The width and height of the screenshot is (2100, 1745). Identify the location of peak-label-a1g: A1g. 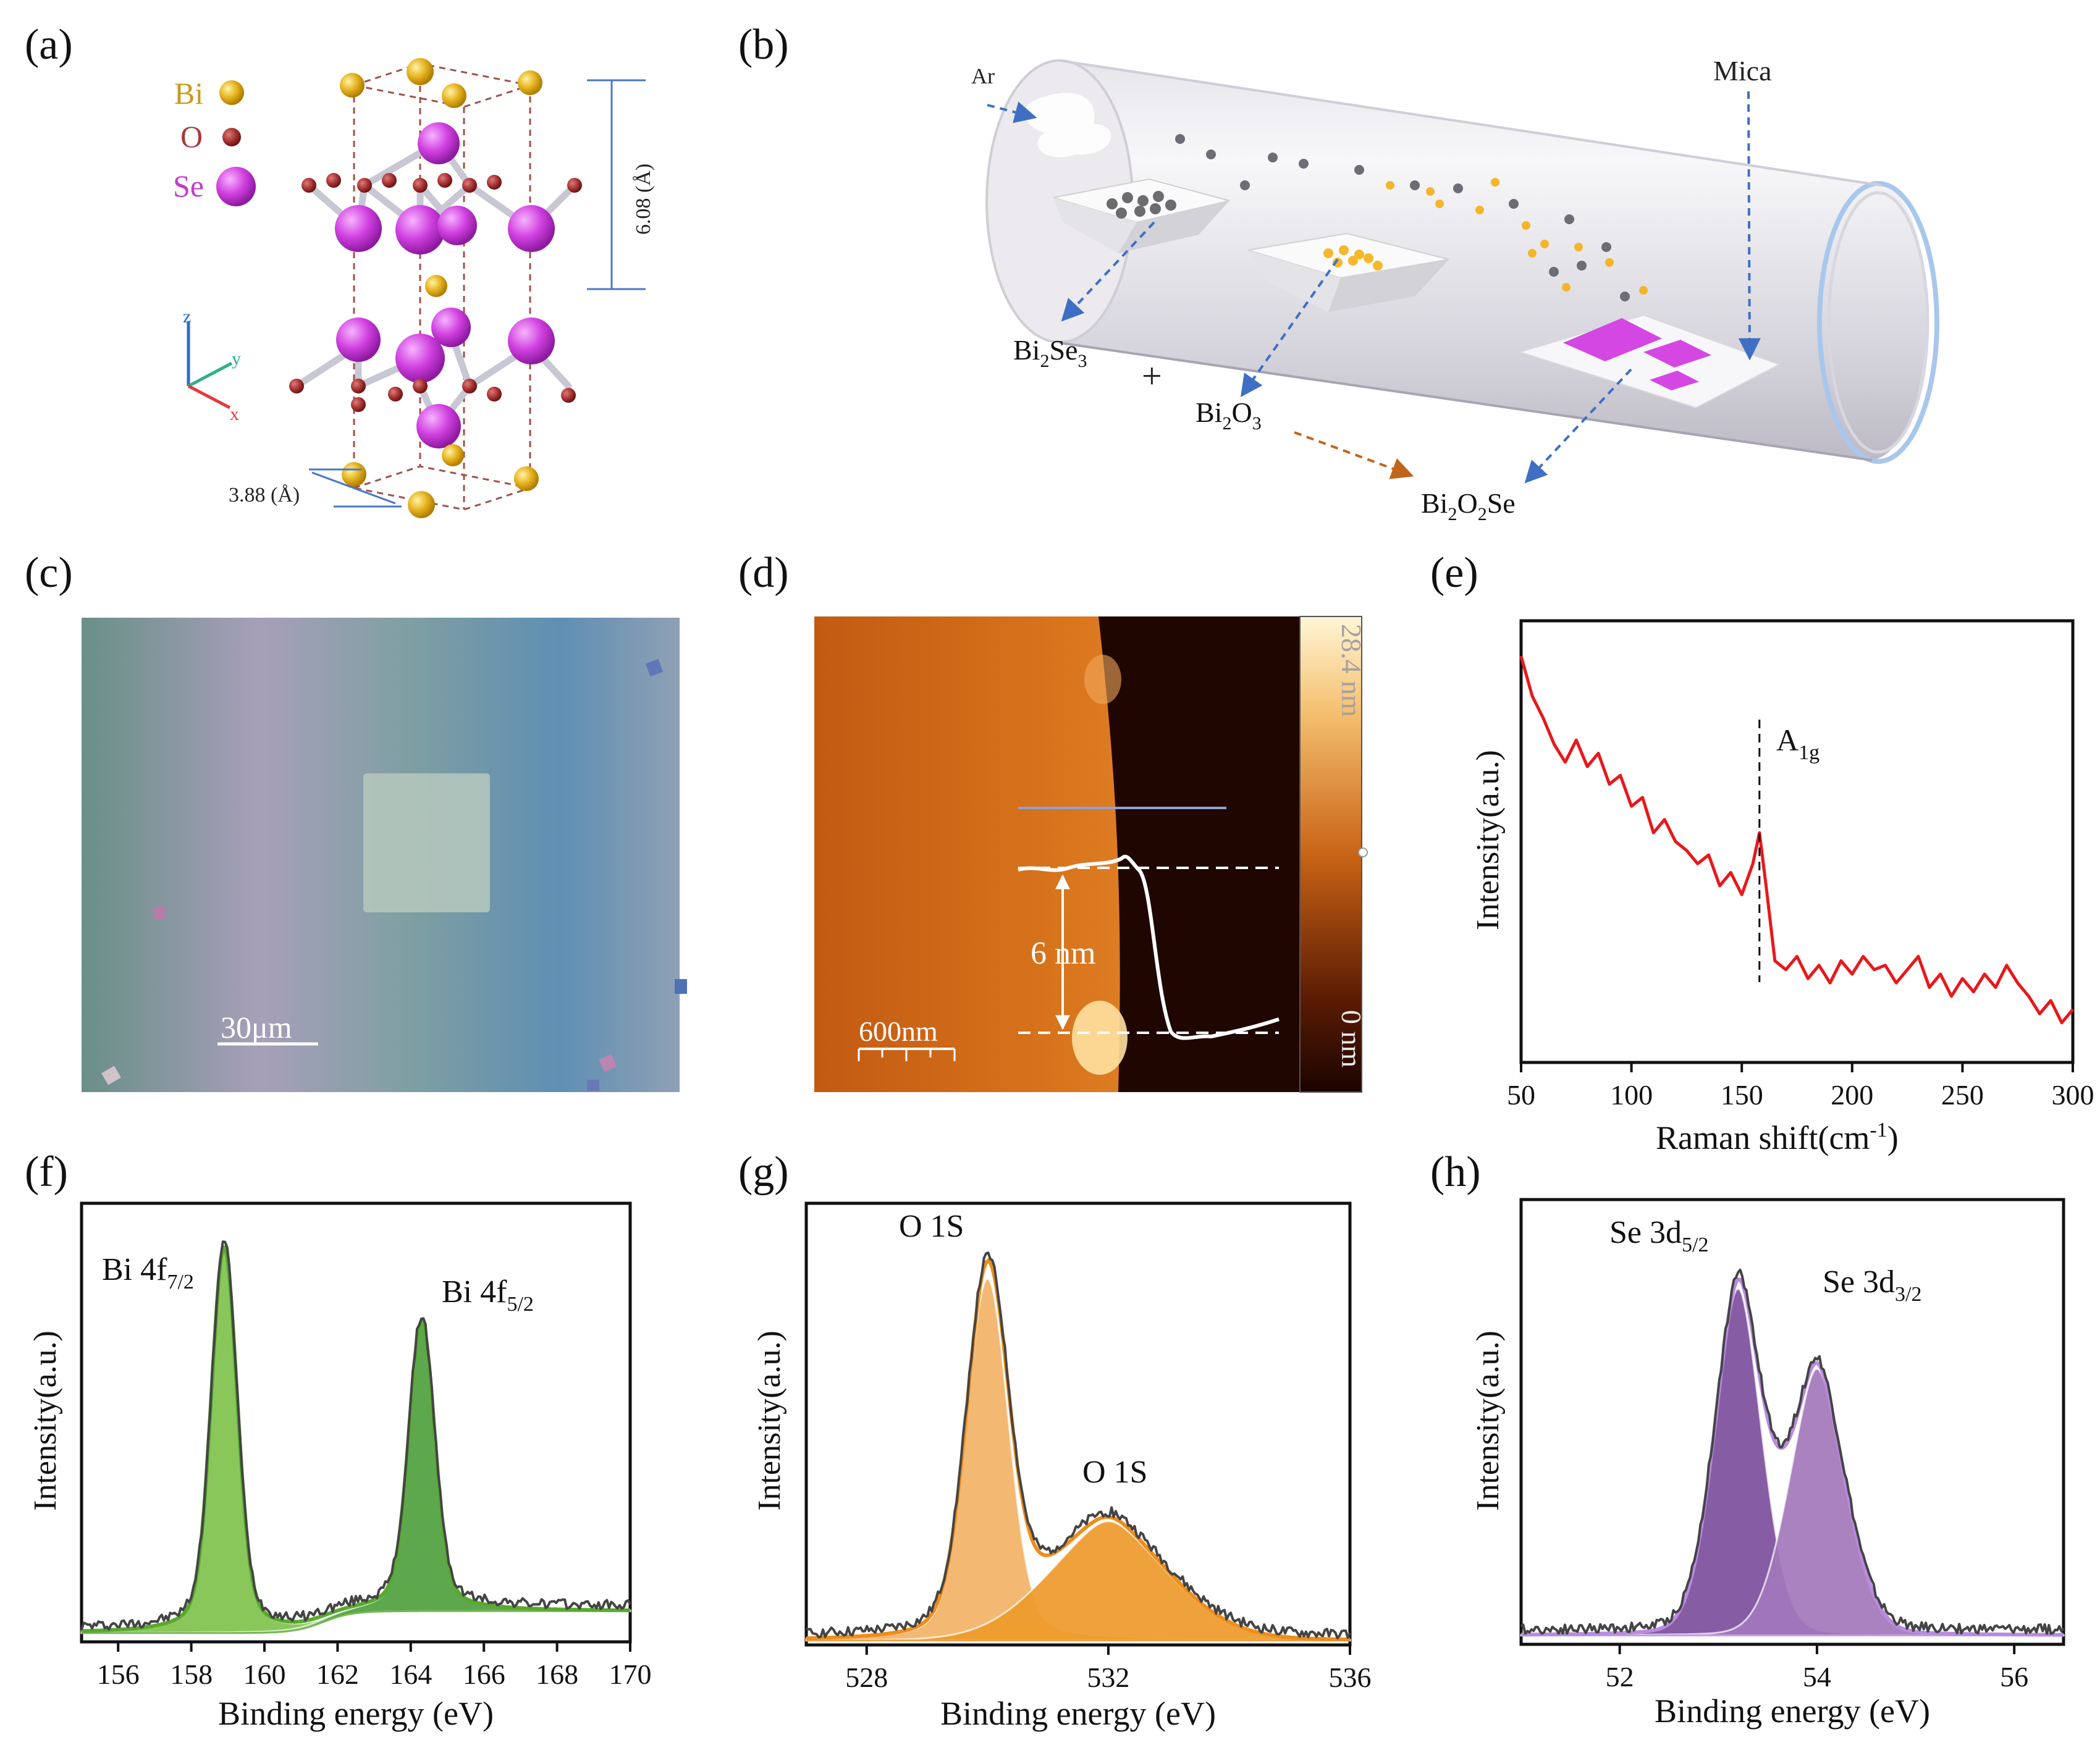
(1798, 744).